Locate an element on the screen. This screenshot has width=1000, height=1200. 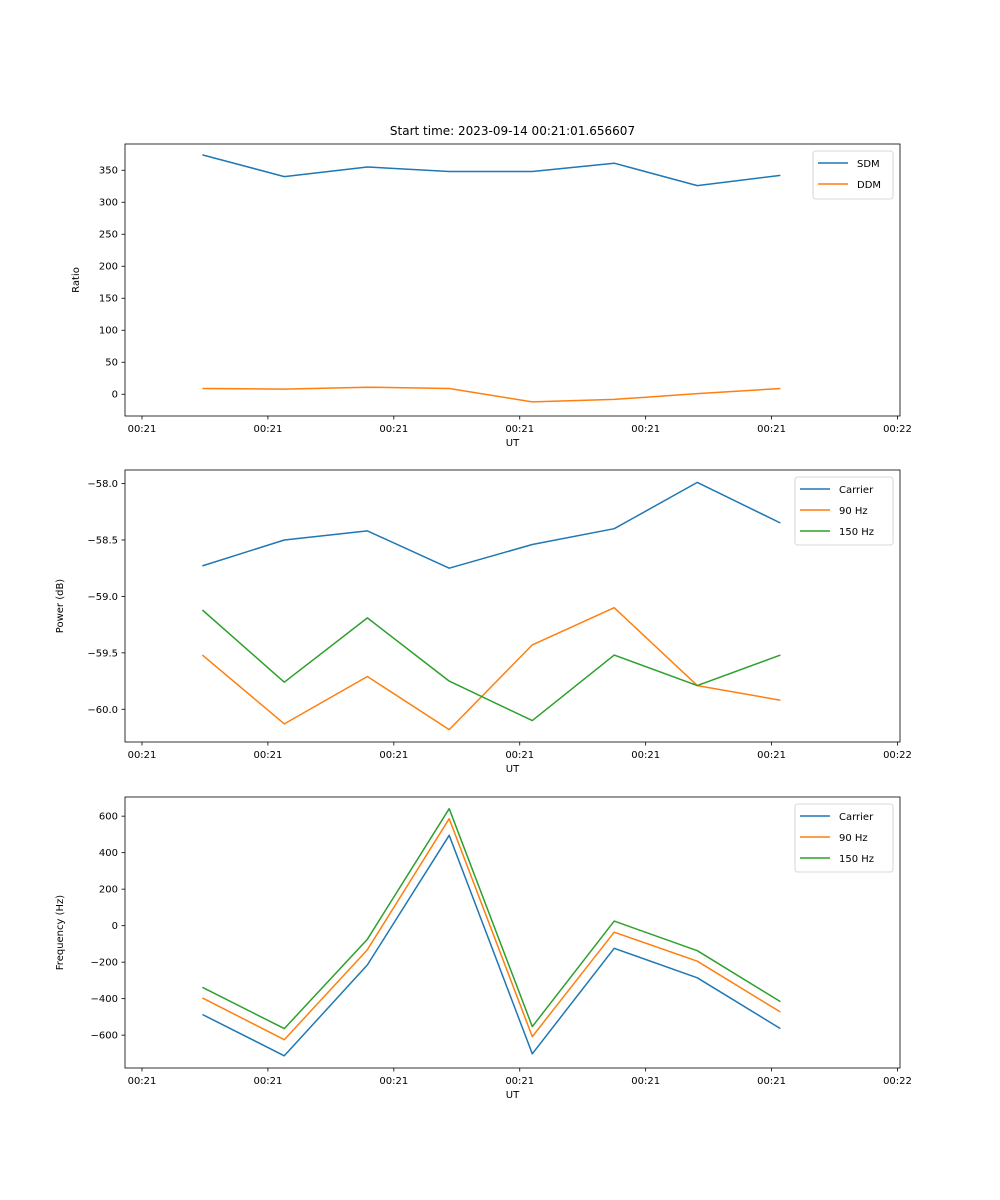
y-axis-label: Power (dB) is located at coordinates (60, 606).